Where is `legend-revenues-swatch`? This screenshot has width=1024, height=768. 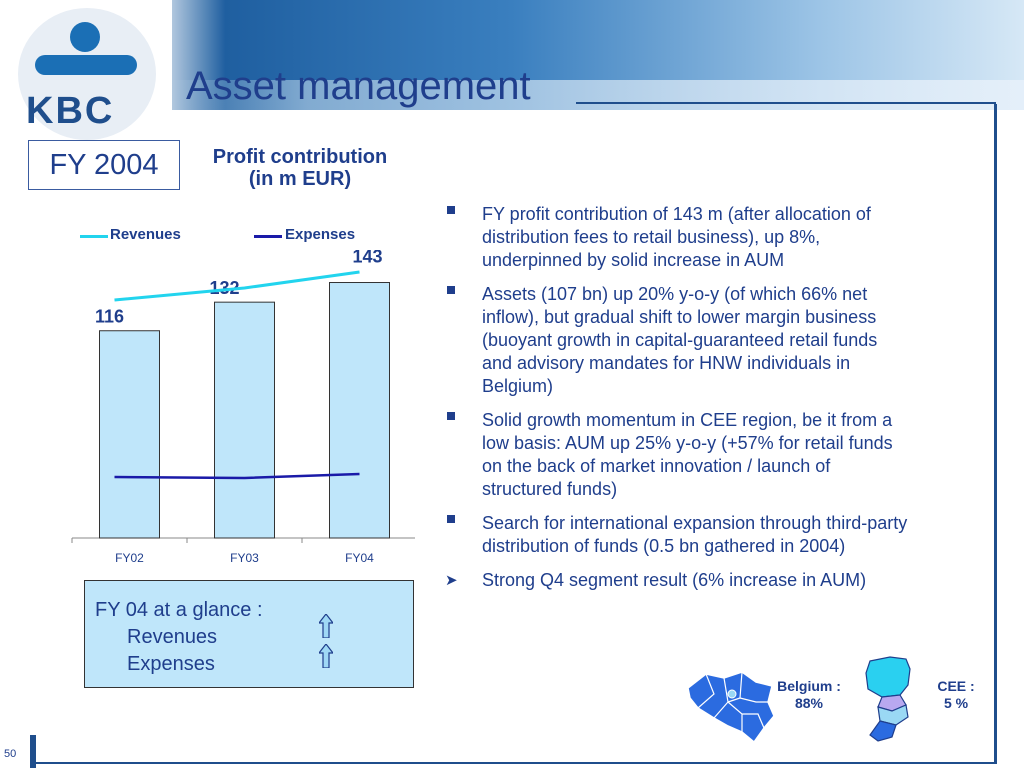
legend-revenues-swatch is located at coordinates (94, 236).